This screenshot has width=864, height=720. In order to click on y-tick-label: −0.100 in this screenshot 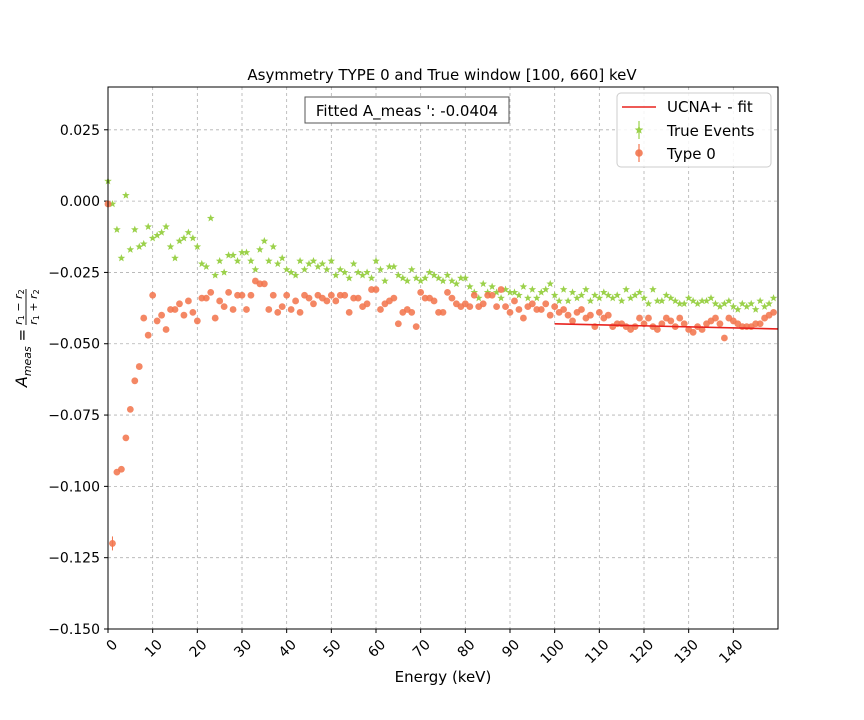, I will do `click(74, 487)`.